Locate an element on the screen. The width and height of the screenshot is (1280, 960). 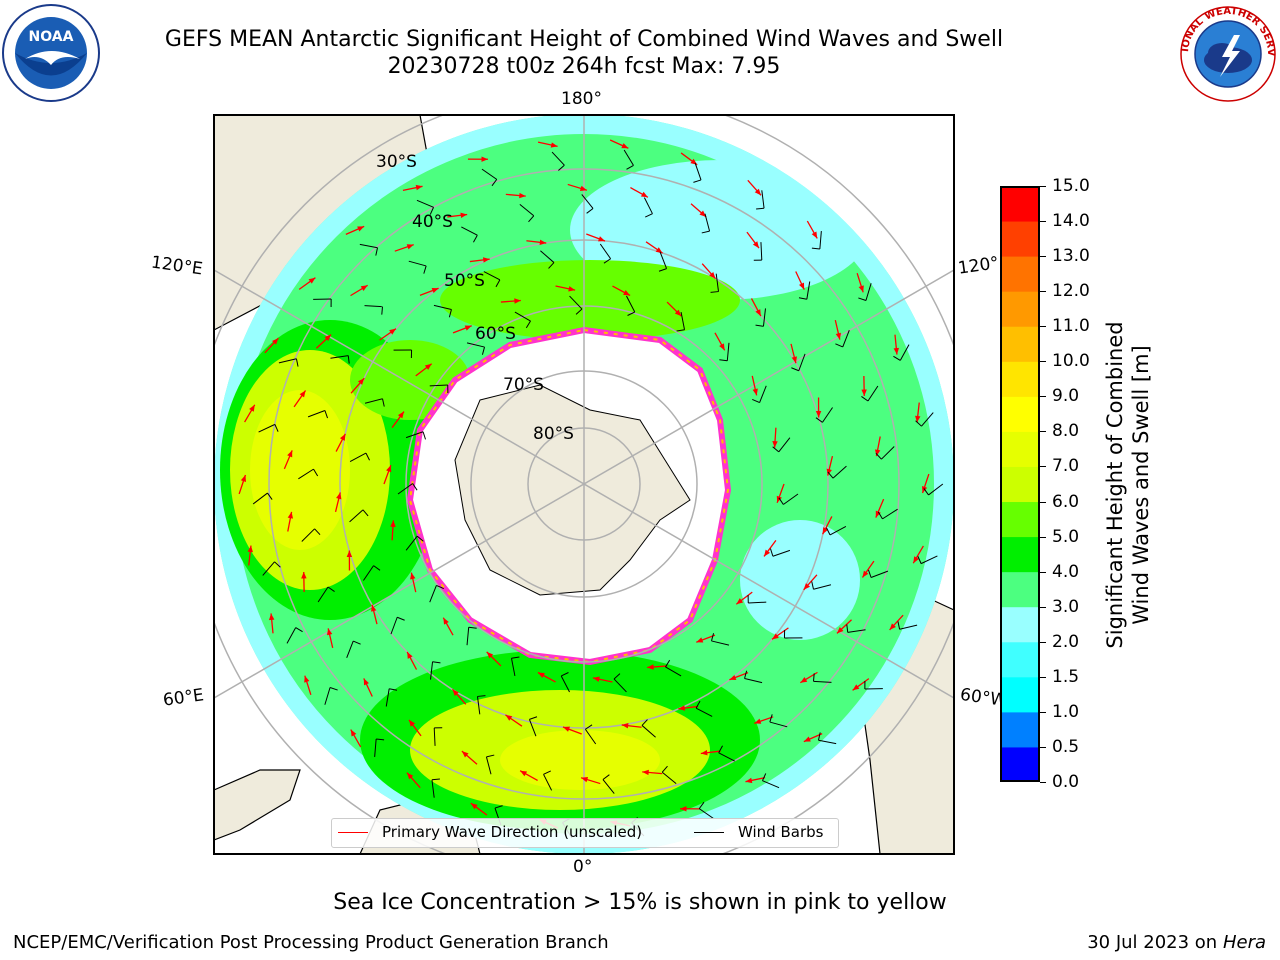
legend-item-wind: Wind Barbs is located at coordinates (758, 832).